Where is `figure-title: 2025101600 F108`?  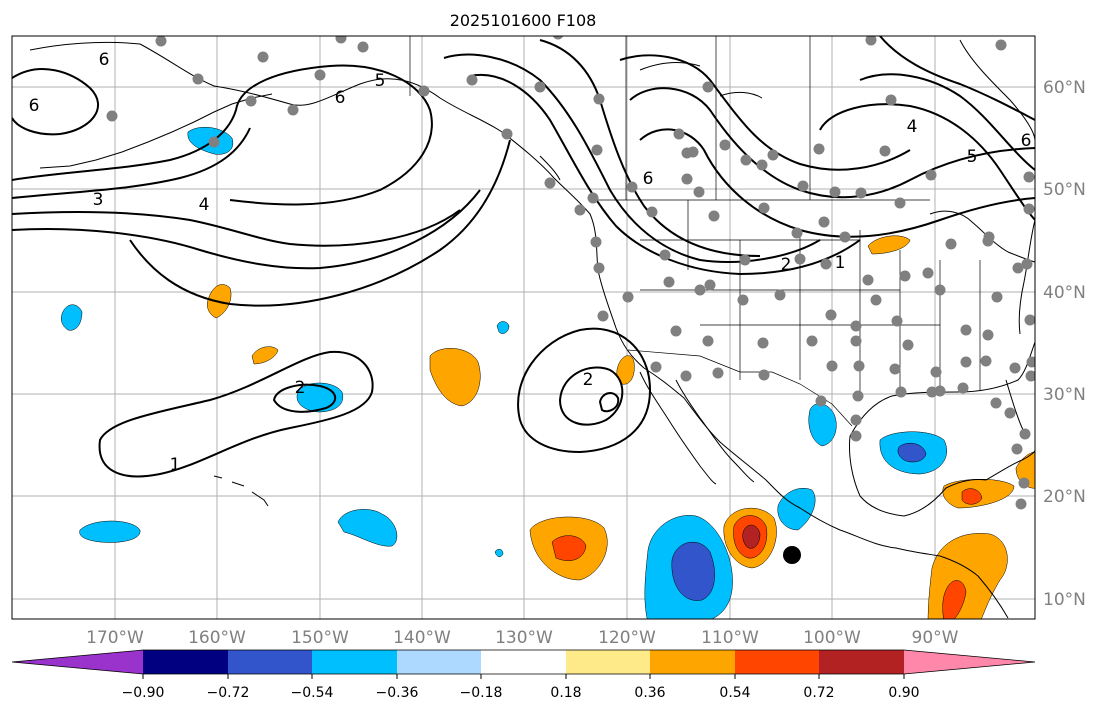 figure-title: 2025101600 F108 is located at coordinates (523, 20).